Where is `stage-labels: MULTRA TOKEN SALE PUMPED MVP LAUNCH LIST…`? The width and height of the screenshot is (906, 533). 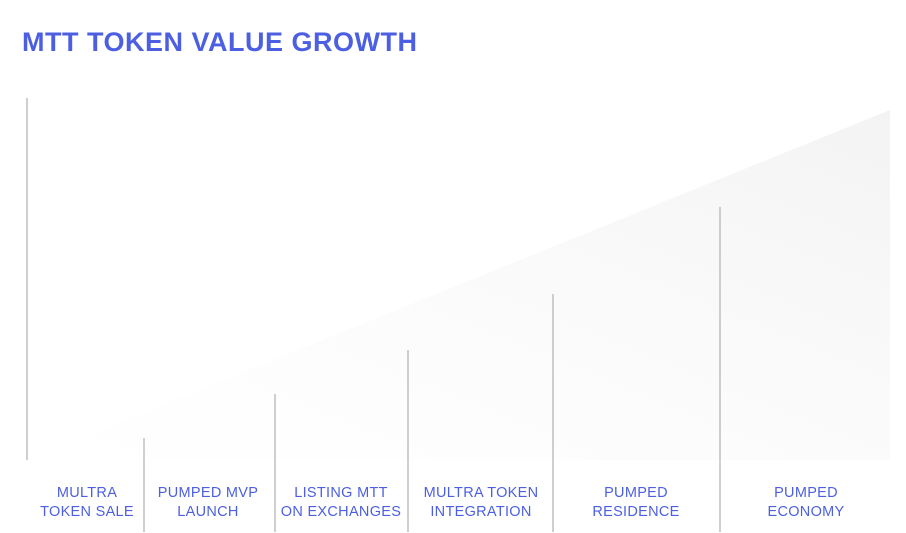
stage-labels: MULTRA TOKEN SALE PUMPED MVP LAUNCH LIST… is located at coordinates (442, 502).